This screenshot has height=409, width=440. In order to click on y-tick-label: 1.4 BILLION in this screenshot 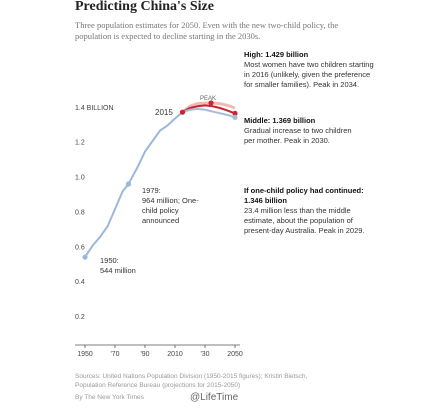, I will do `click(94, 108)`.